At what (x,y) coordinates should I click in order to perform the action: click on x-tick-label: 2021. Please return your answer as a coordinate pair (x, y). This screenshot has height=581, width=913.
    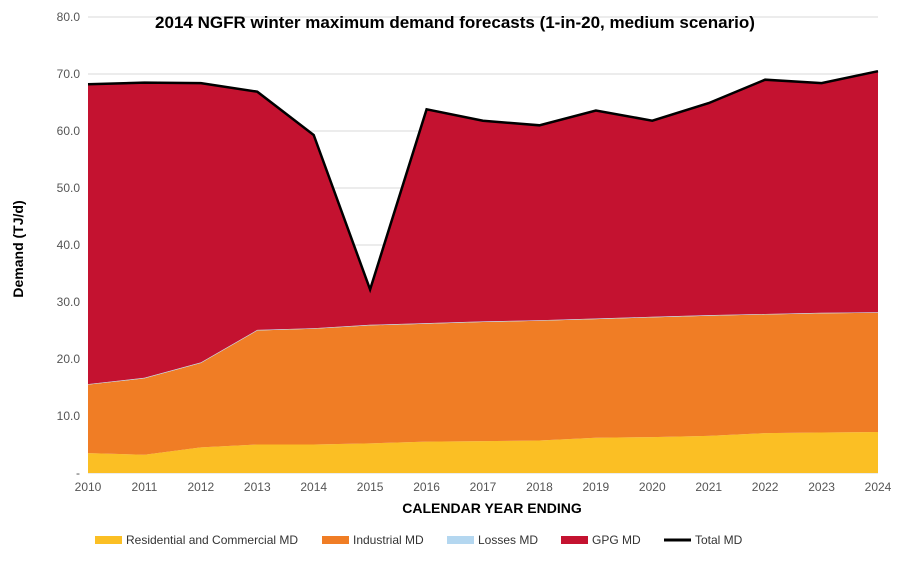
    Looking at the image, I should click on (708, 487).